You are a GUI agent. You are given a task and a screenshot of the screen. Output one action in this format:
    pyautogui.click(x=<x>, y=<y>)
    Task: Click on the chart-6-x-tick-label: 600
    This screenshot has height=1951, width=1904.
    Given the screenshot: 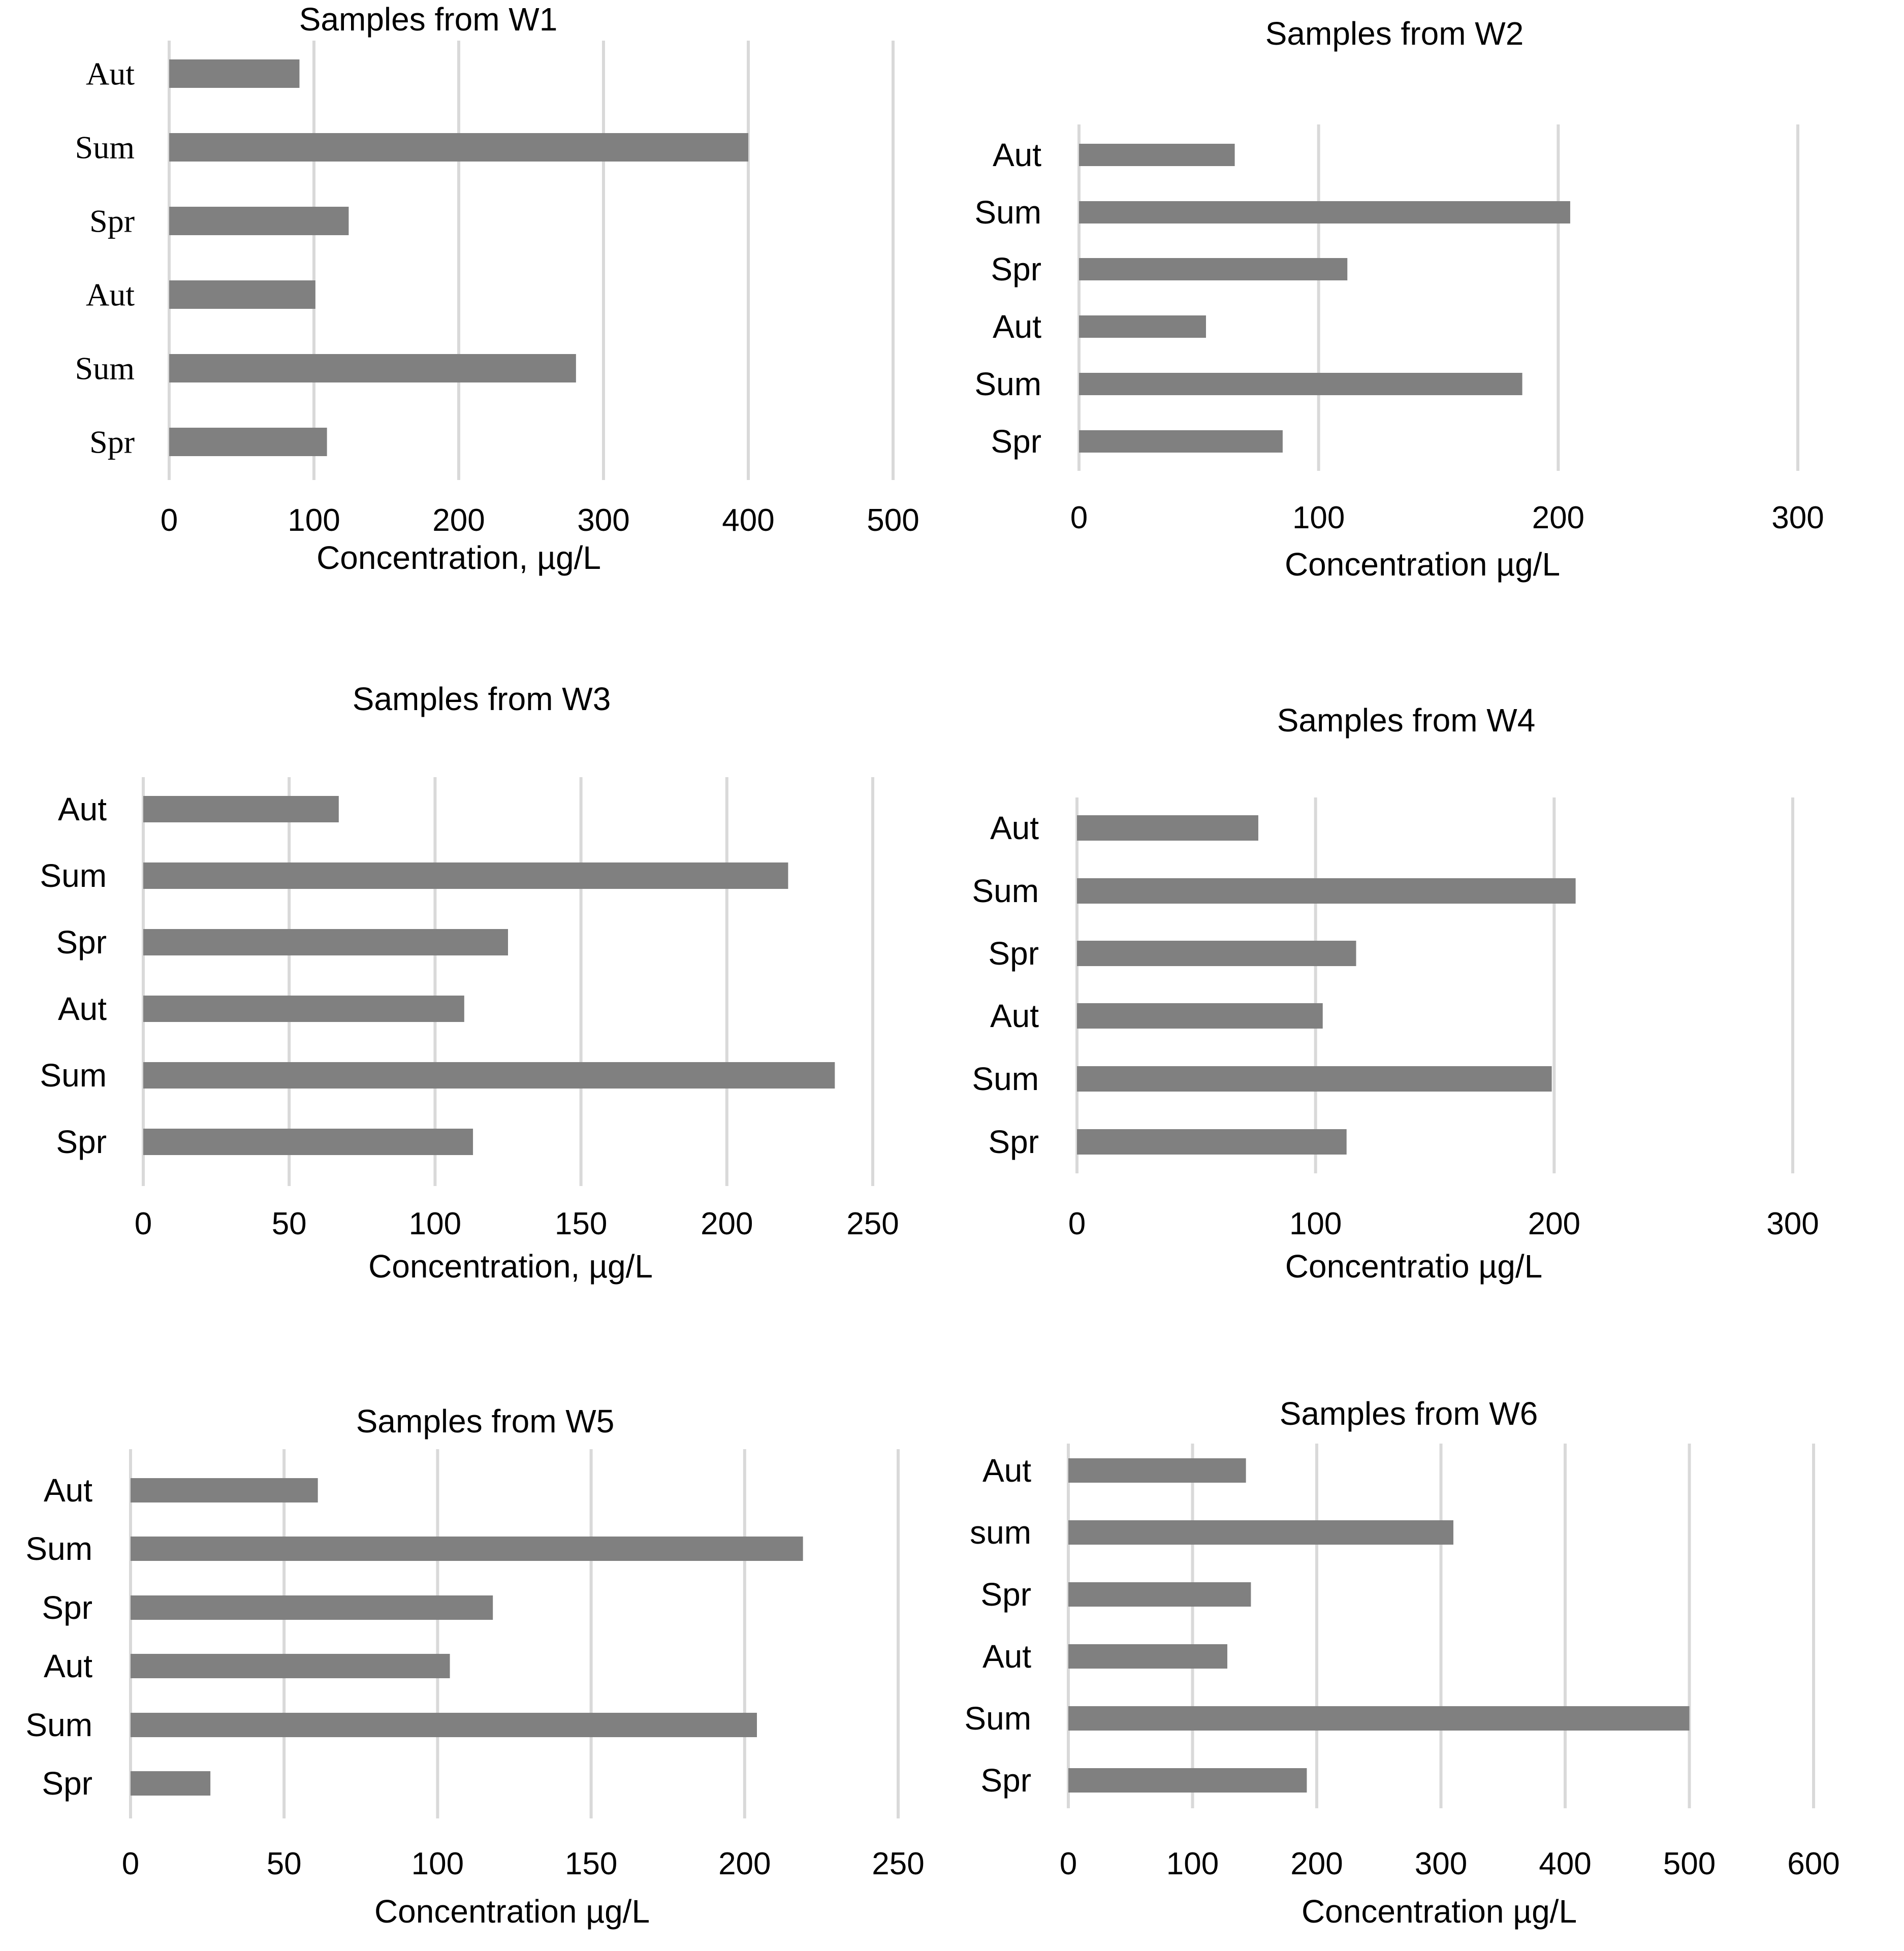 What is the action you would take?
    pyautogui.click(x=1813, y=1863)
    